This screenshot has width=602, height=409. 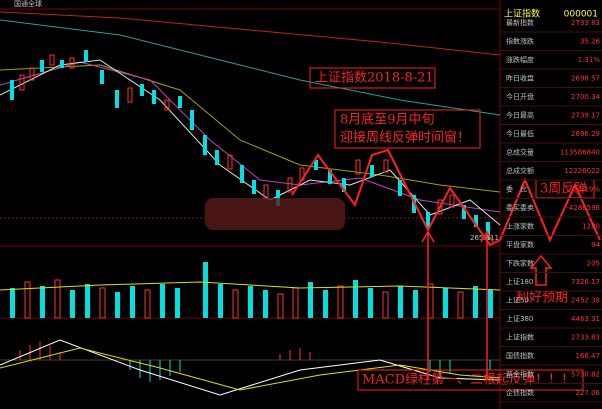 I want to click on quote-value: -4286598, so click(x=583, y=208).